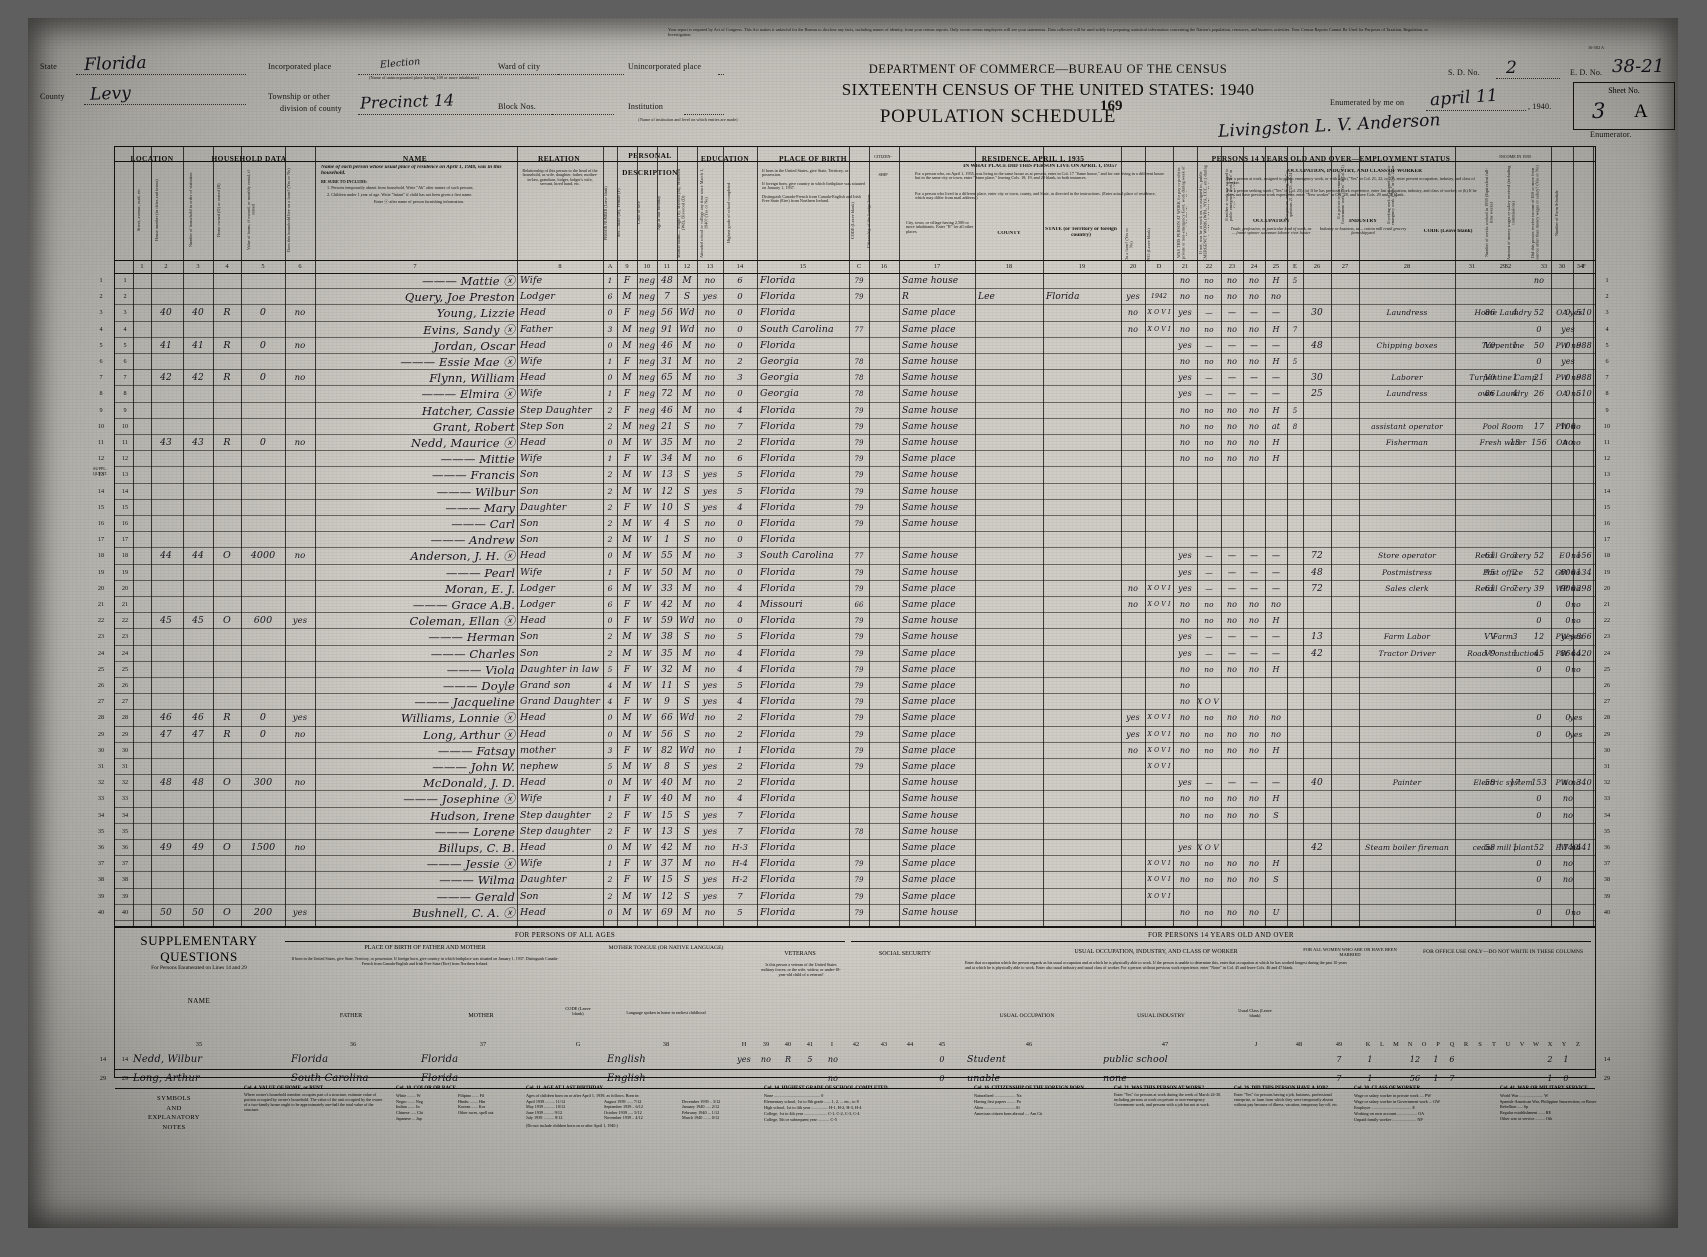 This screenshot has width=1707, height=1257. I want to click on cell-home-value: 0, so click(263, 718).